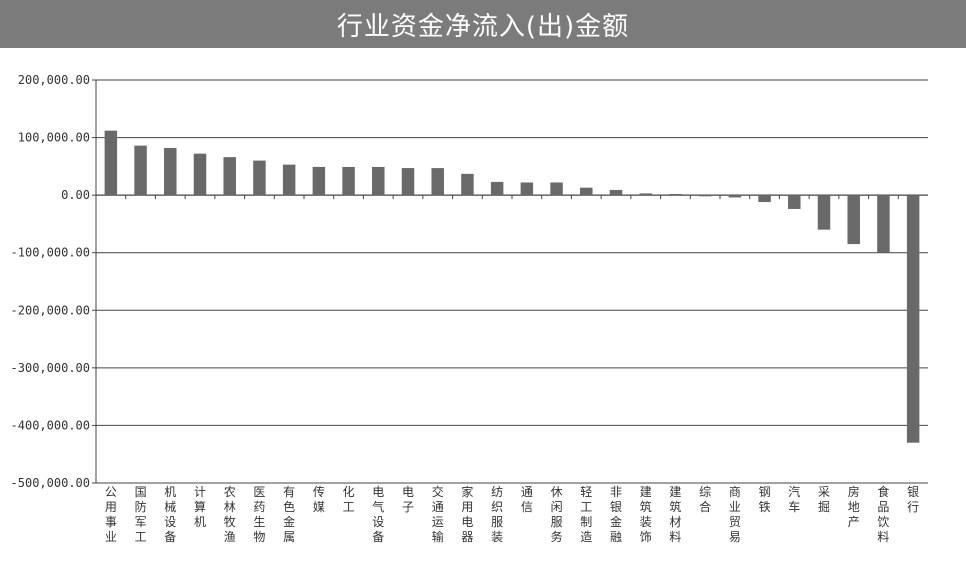  I want to click on y-tick-label: -500,000.00, so click(50, 483).